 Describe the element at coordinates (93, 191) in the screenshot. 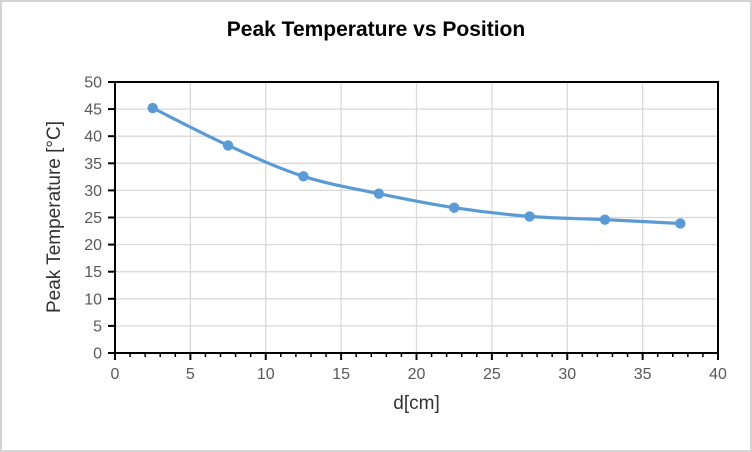

I see `y-tick-label: 30` at that location.